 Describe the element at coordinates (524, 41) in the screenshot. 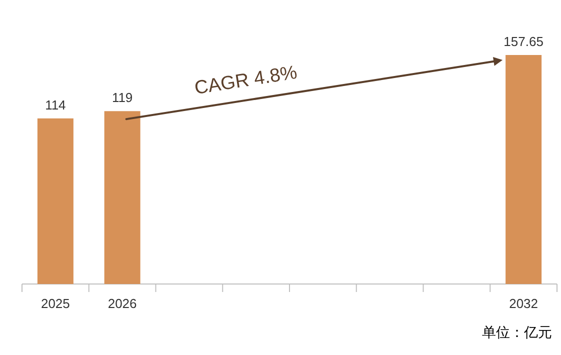

I see `data-label: 157.65` at that location.